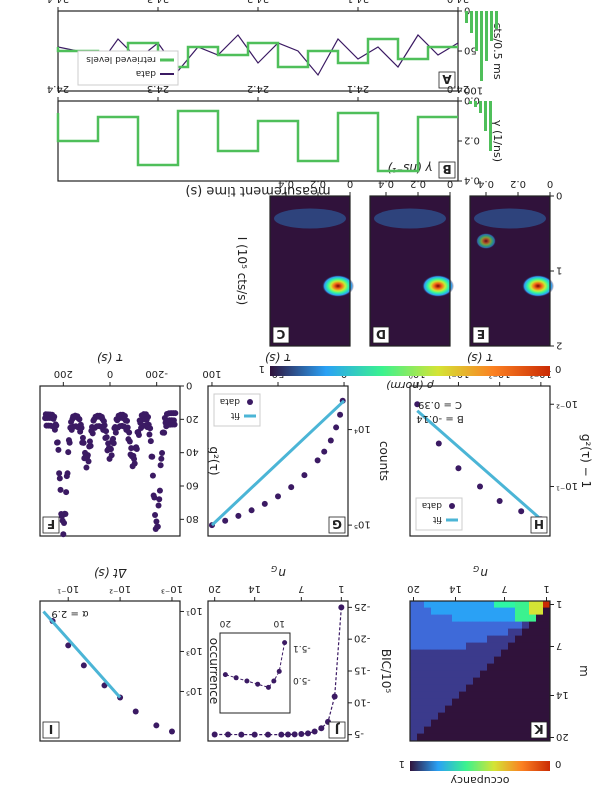 The image size is (598, 786). What do you see at coordinates (362, 701) in the screenshot?
I see `panel-J-y-tick-label: -10` at bounding box center [362, 701].